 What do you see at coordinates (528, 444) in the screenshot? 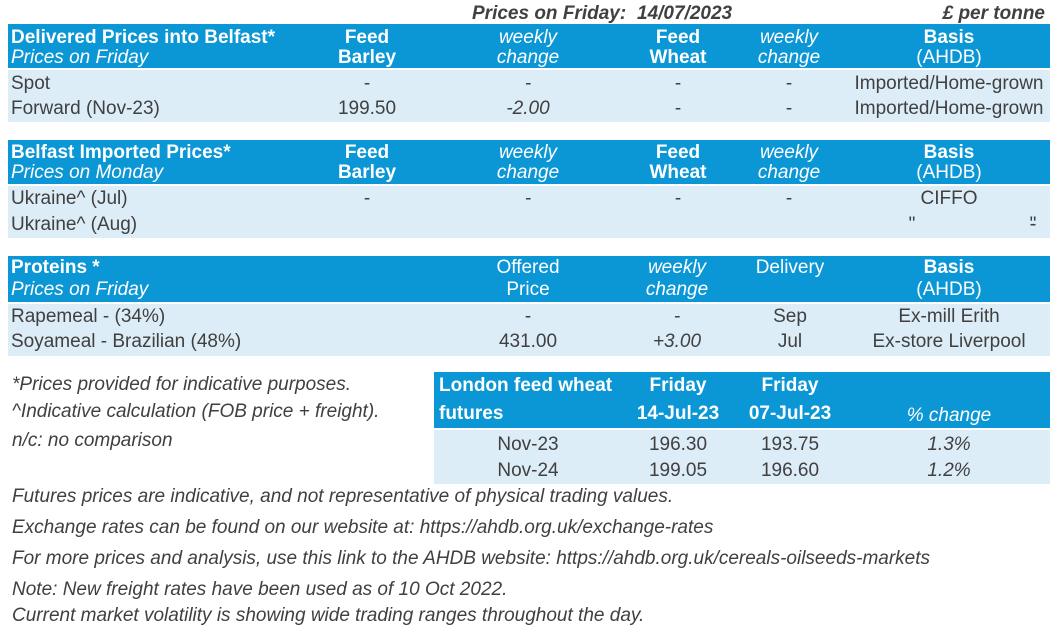
I see `row-label: Nov-23` at bounding box center [528, 444].